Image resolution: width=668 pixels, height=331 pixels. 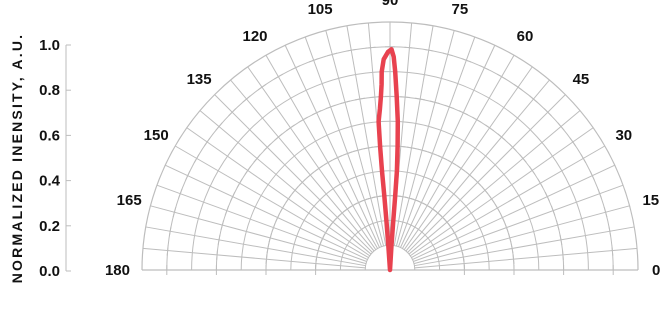 I want to click on angle-tick-label: 120, so click(x=254, y=36).